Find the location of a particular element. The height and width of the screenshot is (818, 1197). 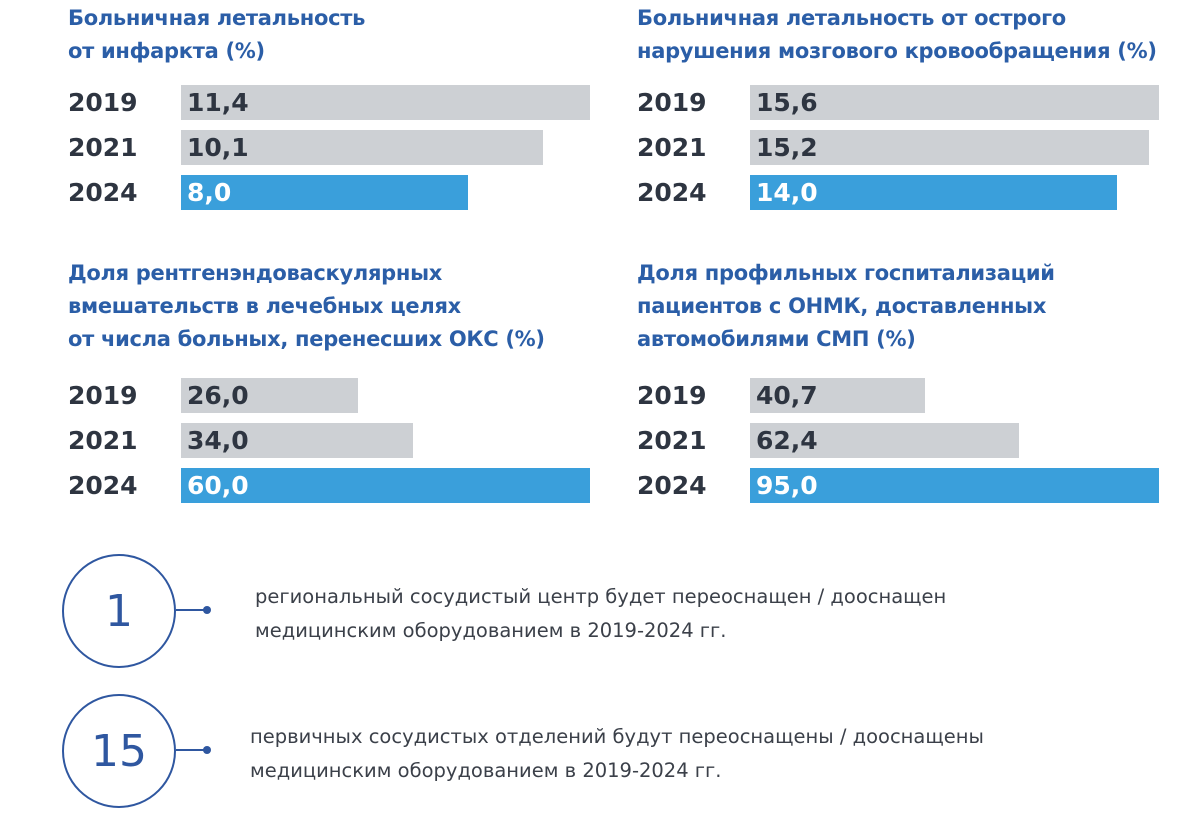

bar-row: 2024 95,0 is located at coordinates (898, 485).